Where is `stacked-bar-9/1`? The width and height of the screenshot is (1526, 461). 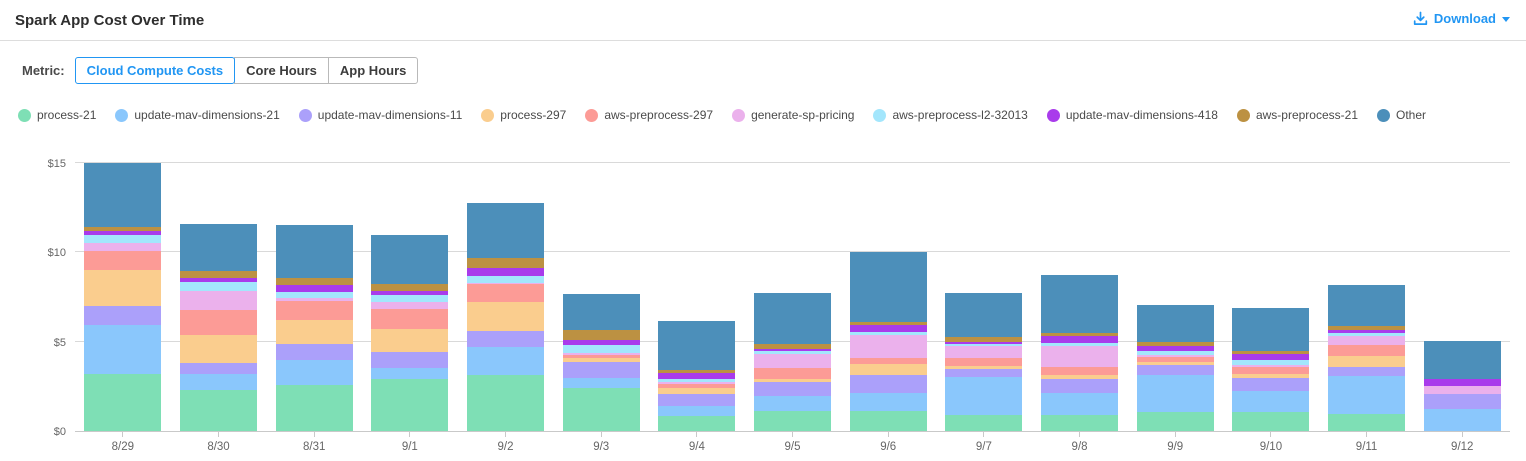
stacked-bar-9/1 is located at coordinates (410, 333).